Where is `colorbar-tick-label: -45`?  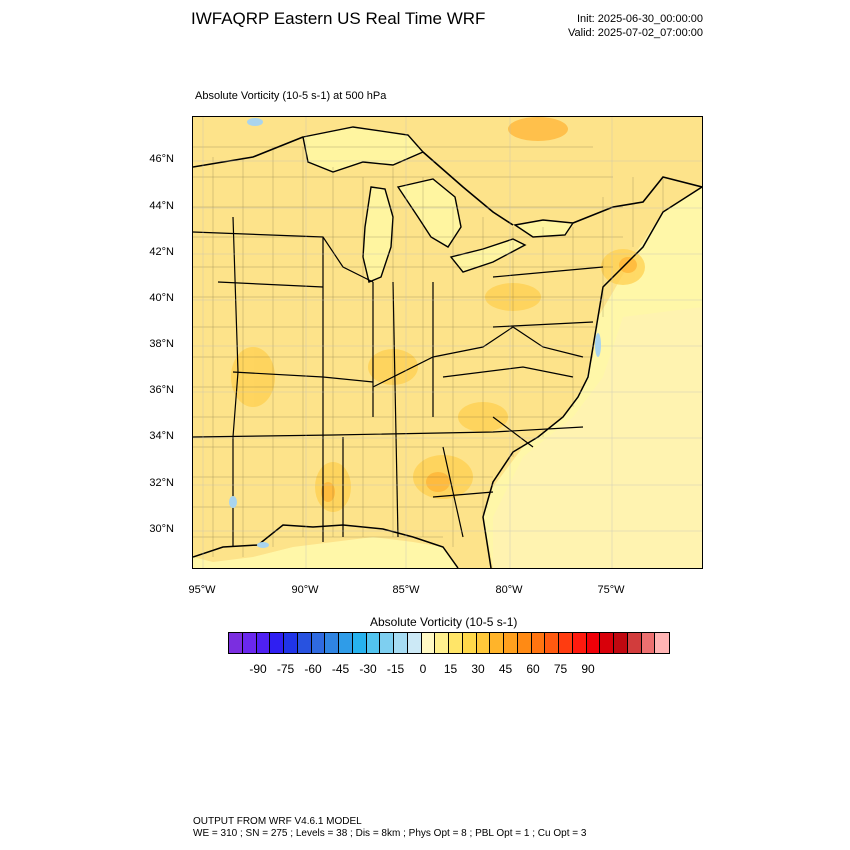 colorbar-tick-label: -45 is located at coordinates (340, 669).